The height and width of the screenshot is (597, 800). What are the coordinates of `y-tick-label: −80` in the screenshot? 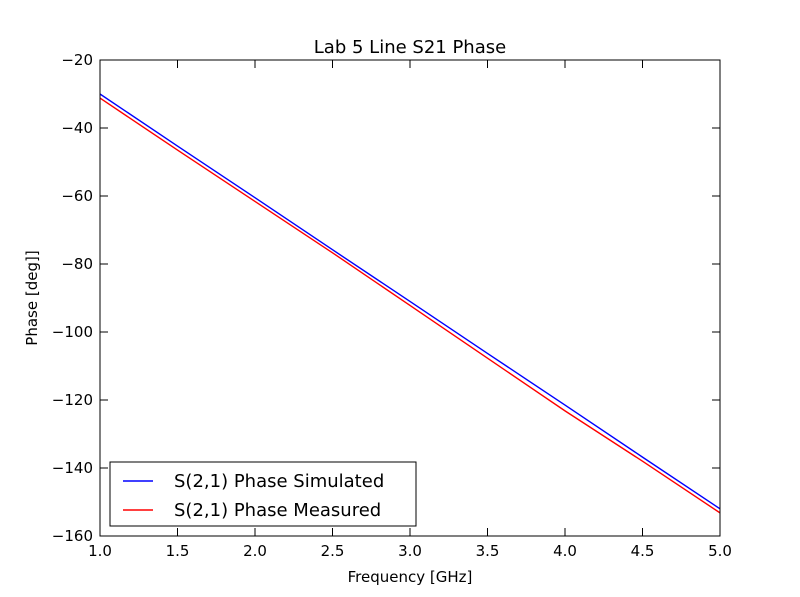 It's located at (77, 264).